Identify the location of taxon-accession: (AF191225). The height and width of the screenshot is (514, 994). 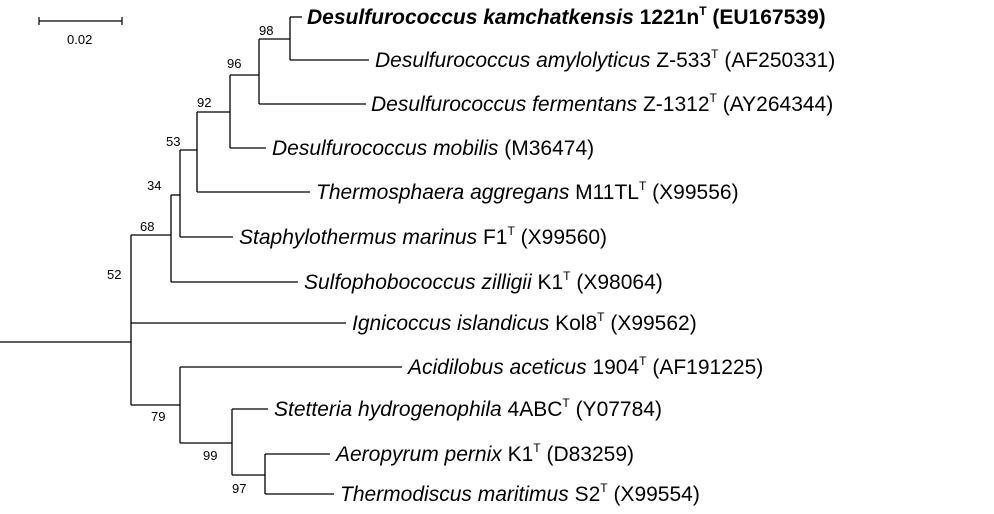
(707, 367).